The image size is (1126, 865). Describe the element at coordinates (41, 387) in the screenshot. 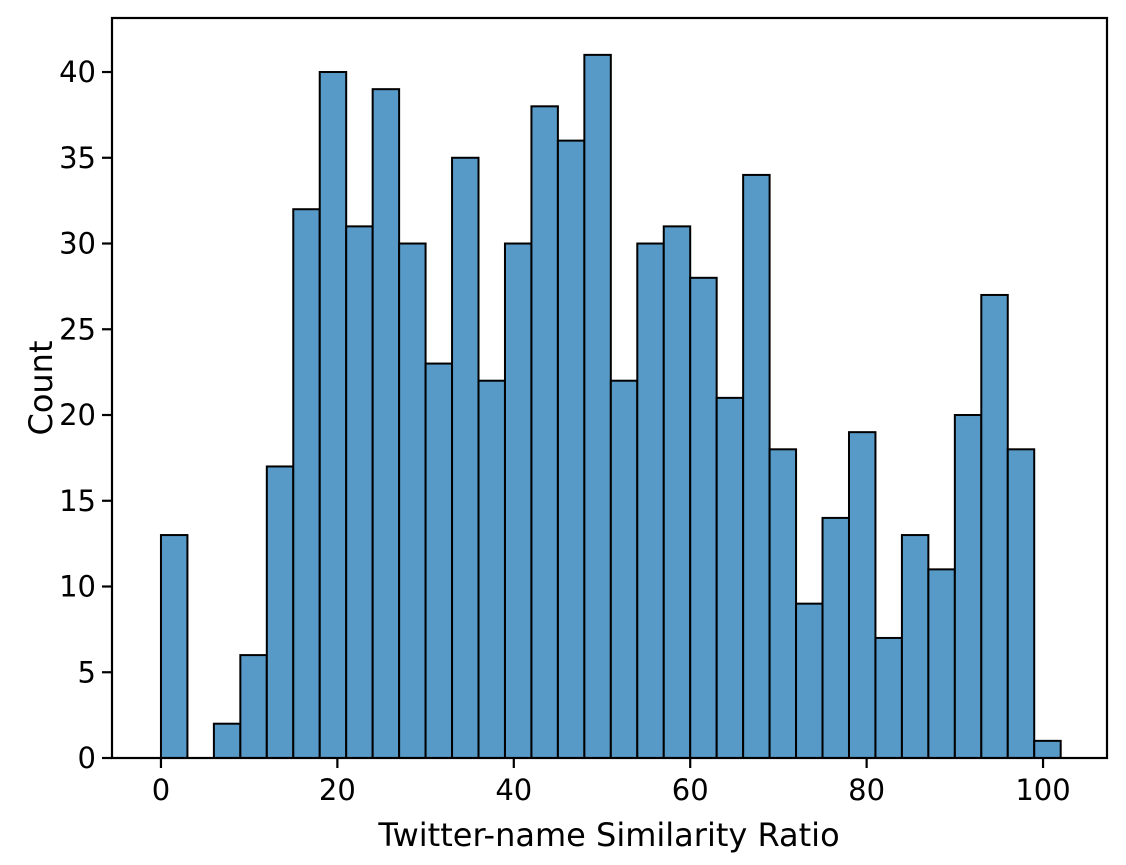

I see `y-axis-label: Count` at that location.